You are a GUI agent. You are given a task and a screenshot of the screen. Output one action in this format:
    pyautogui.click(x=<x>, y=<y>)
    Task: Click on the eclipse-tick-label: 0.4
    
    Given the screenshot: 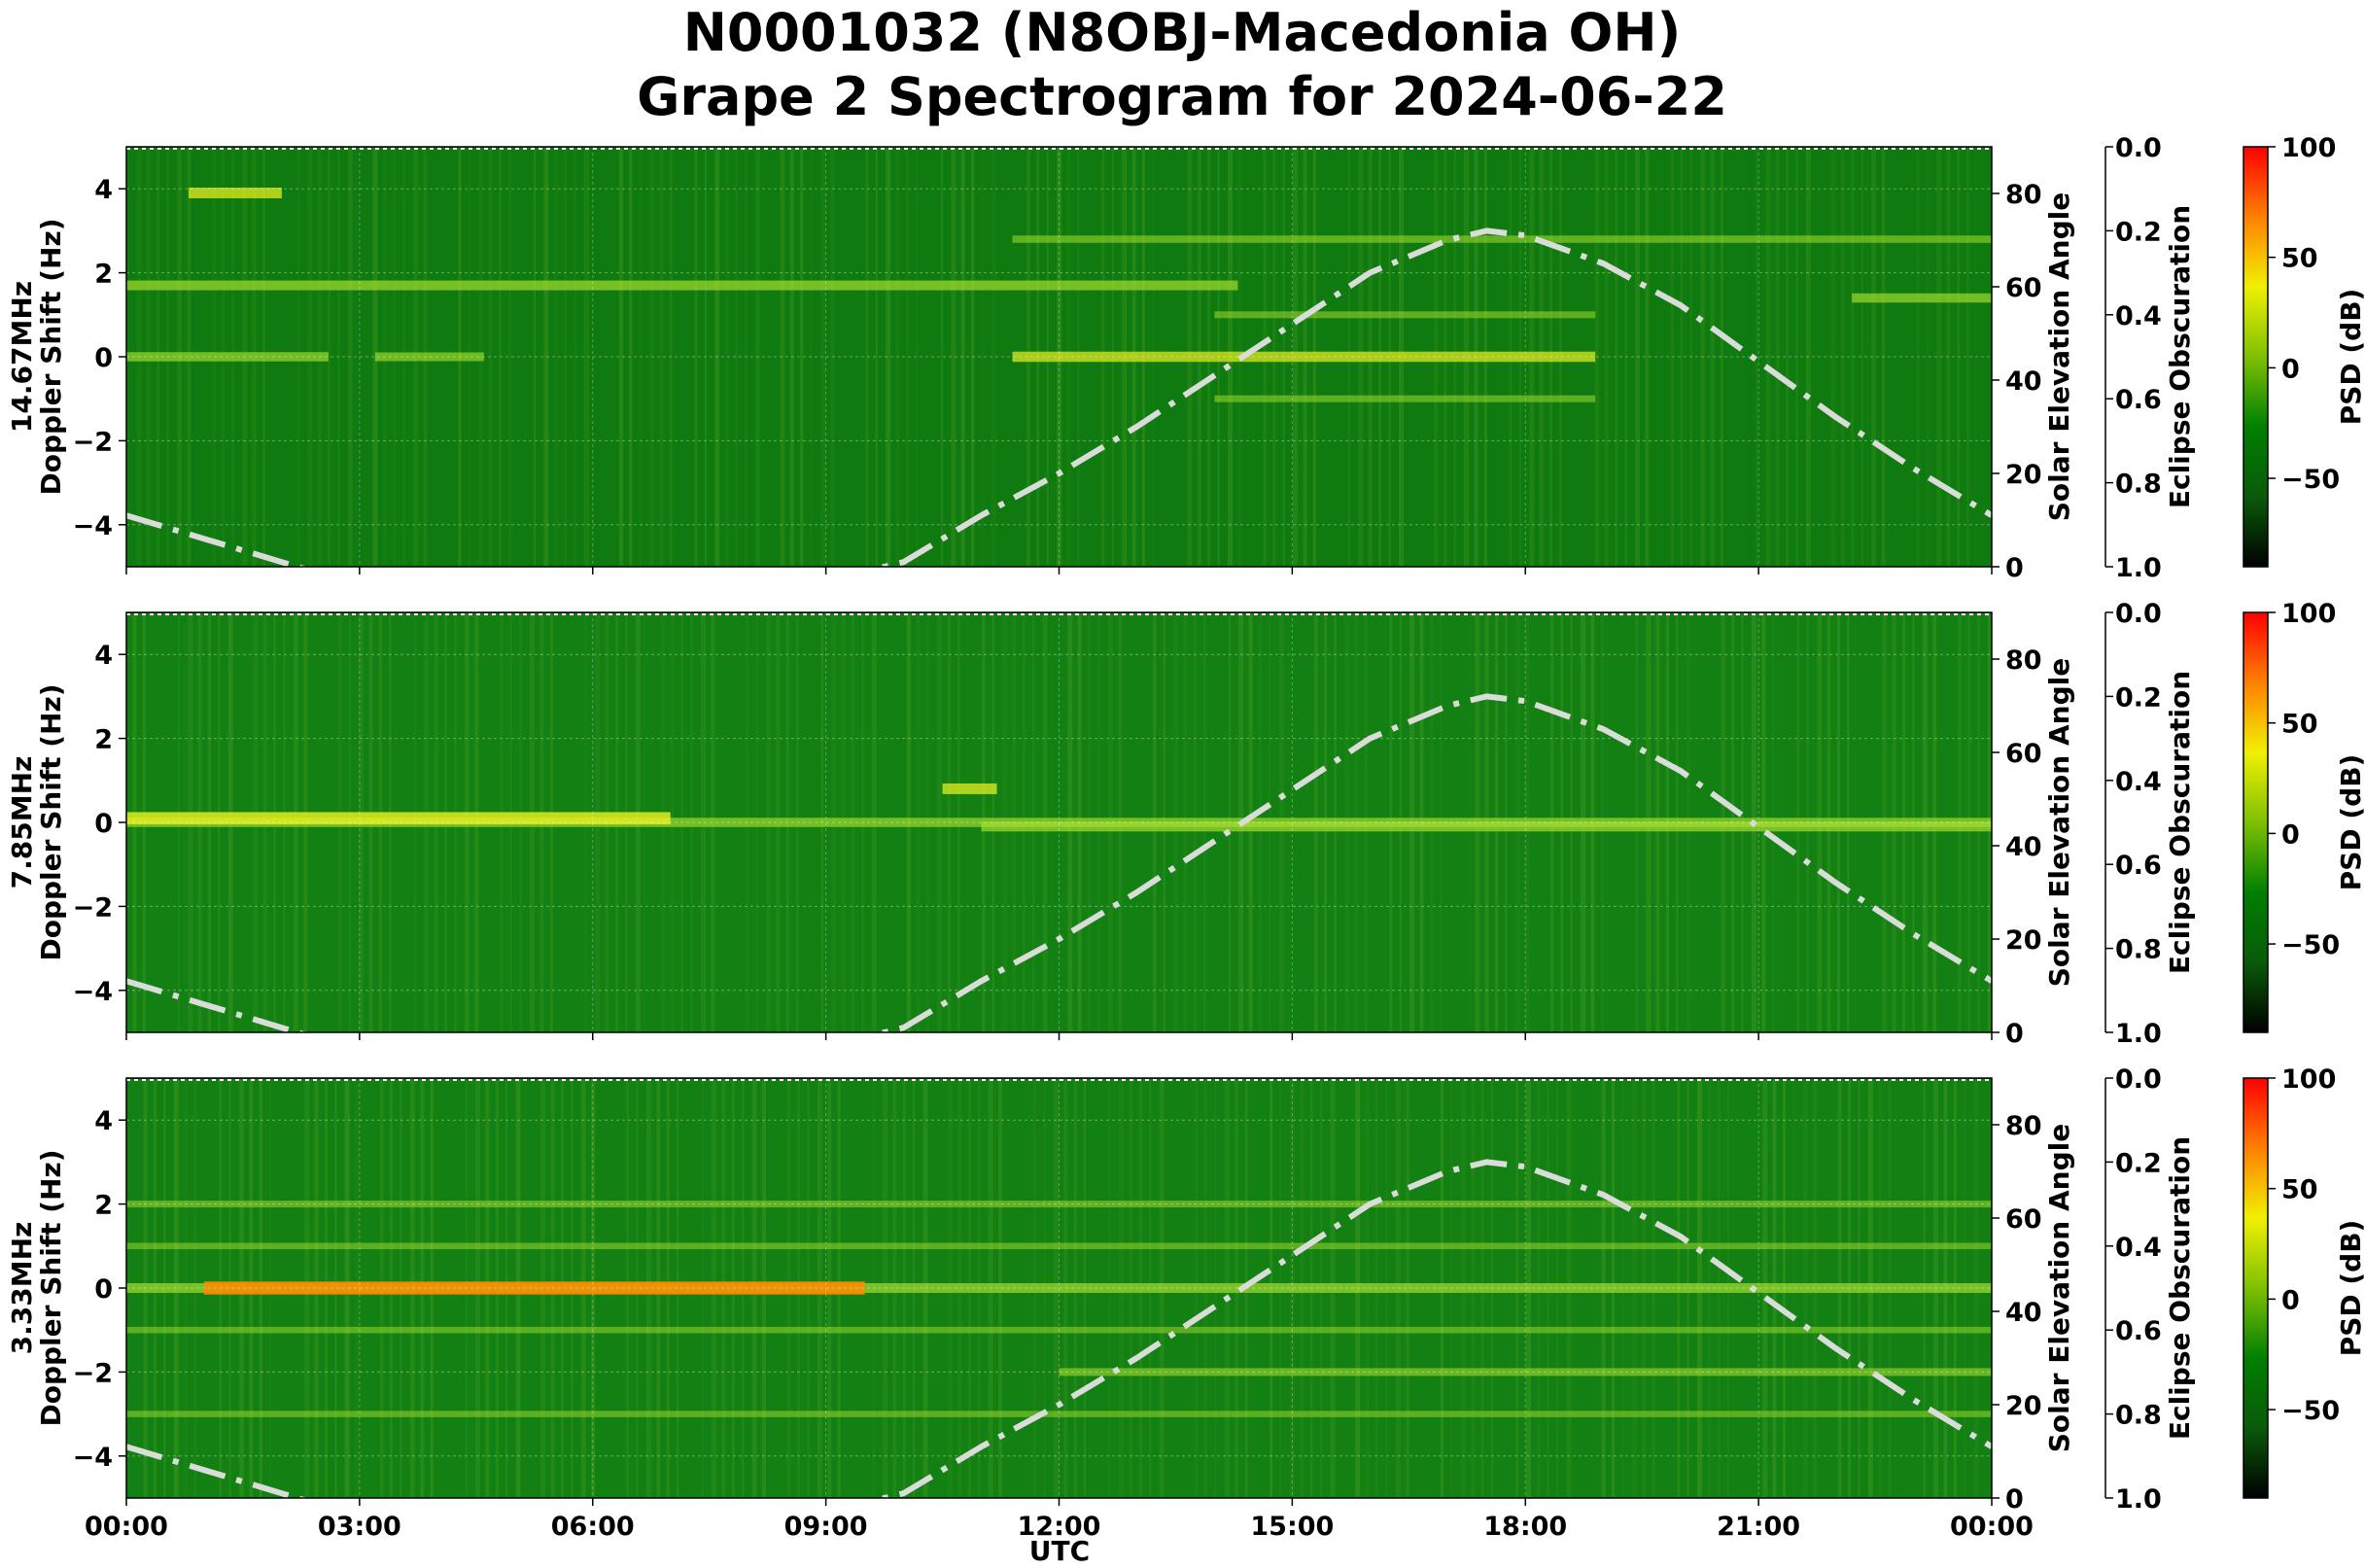 What is the action you would take?
    pyautogui.click(x=2138, y=782)
    